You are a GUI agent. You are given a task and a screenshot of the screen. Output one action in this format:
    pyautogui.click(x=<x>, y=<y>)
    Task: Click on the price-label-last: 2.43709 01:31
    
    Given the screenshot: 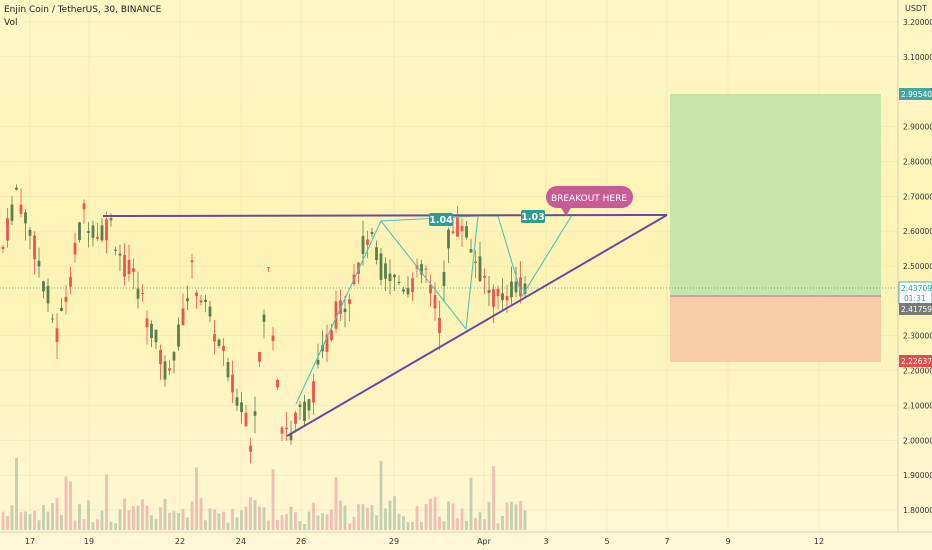 What is the action you would take?
    pyautogui.click(x=915, y=293)
    